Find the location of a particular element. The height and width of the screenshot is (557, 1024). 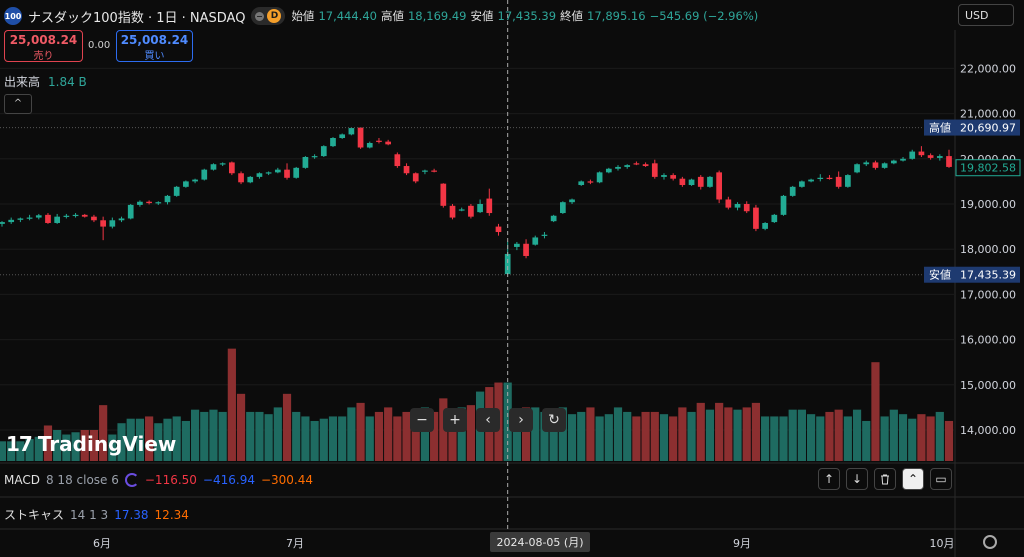

volume-label: 出来高 is located at coordinates (22, 82).